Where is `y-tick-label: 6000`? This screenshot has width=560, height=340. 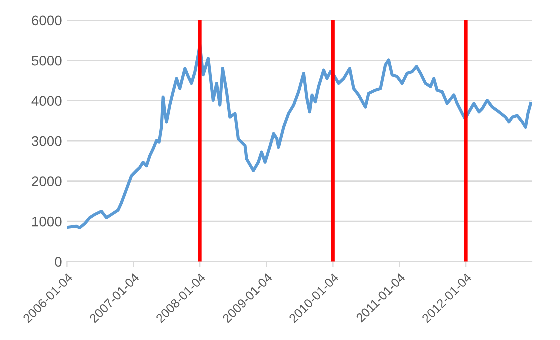
y-tick-label: 6000 is located at coordinates (47, 21).